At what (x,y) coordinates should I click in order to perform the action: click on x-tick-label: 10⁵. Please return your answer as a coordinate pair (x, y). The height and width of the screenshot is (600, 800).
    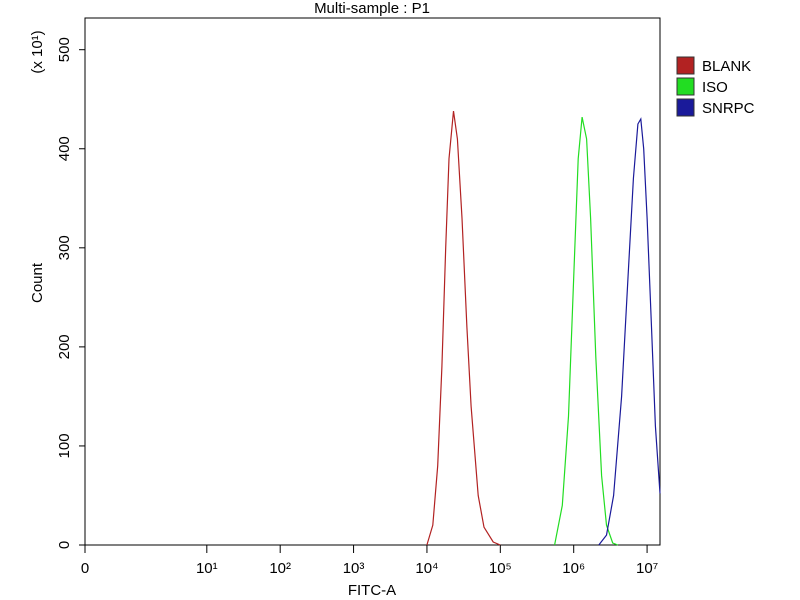
    Looking at the image, I should click on (500, 568).